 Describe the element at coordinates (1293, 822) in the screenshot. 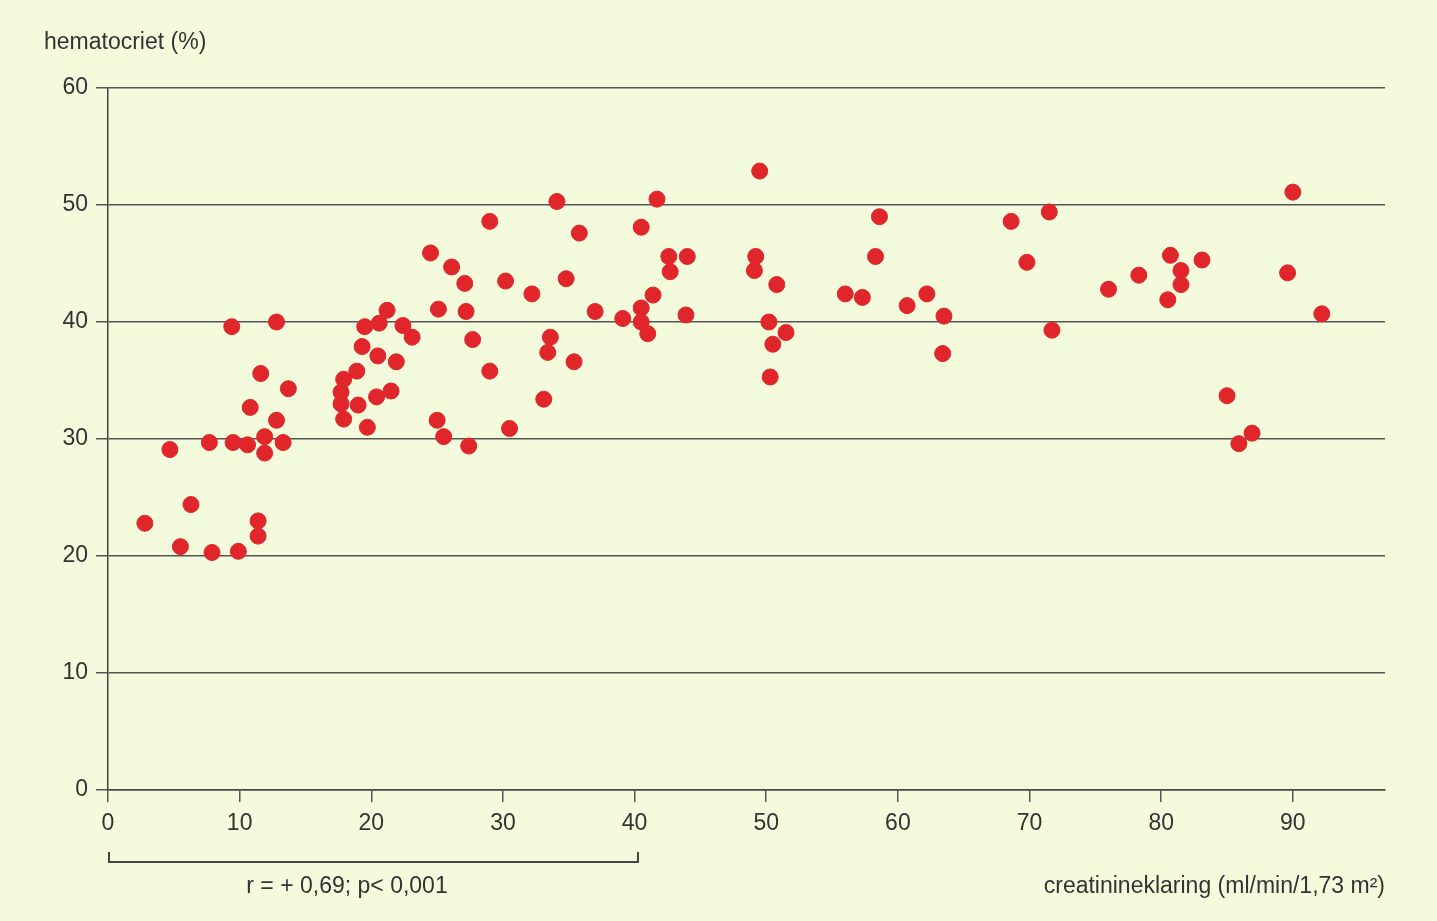

I see `x-tick-label: 90` at that location.